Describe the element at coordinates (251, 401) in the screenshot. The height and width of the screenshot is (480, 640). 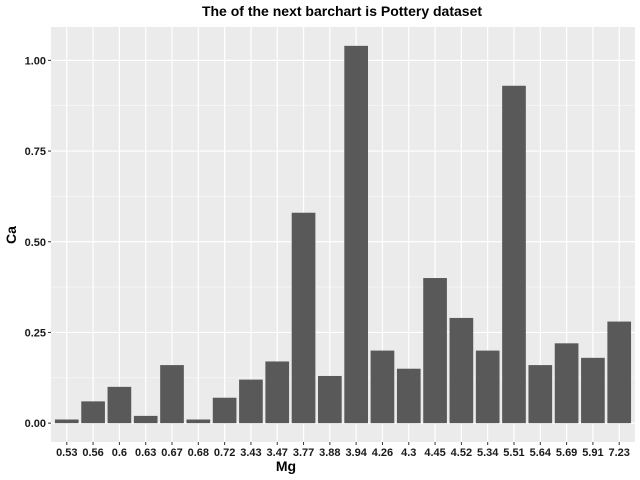
I see `bar-3.43` at that location.